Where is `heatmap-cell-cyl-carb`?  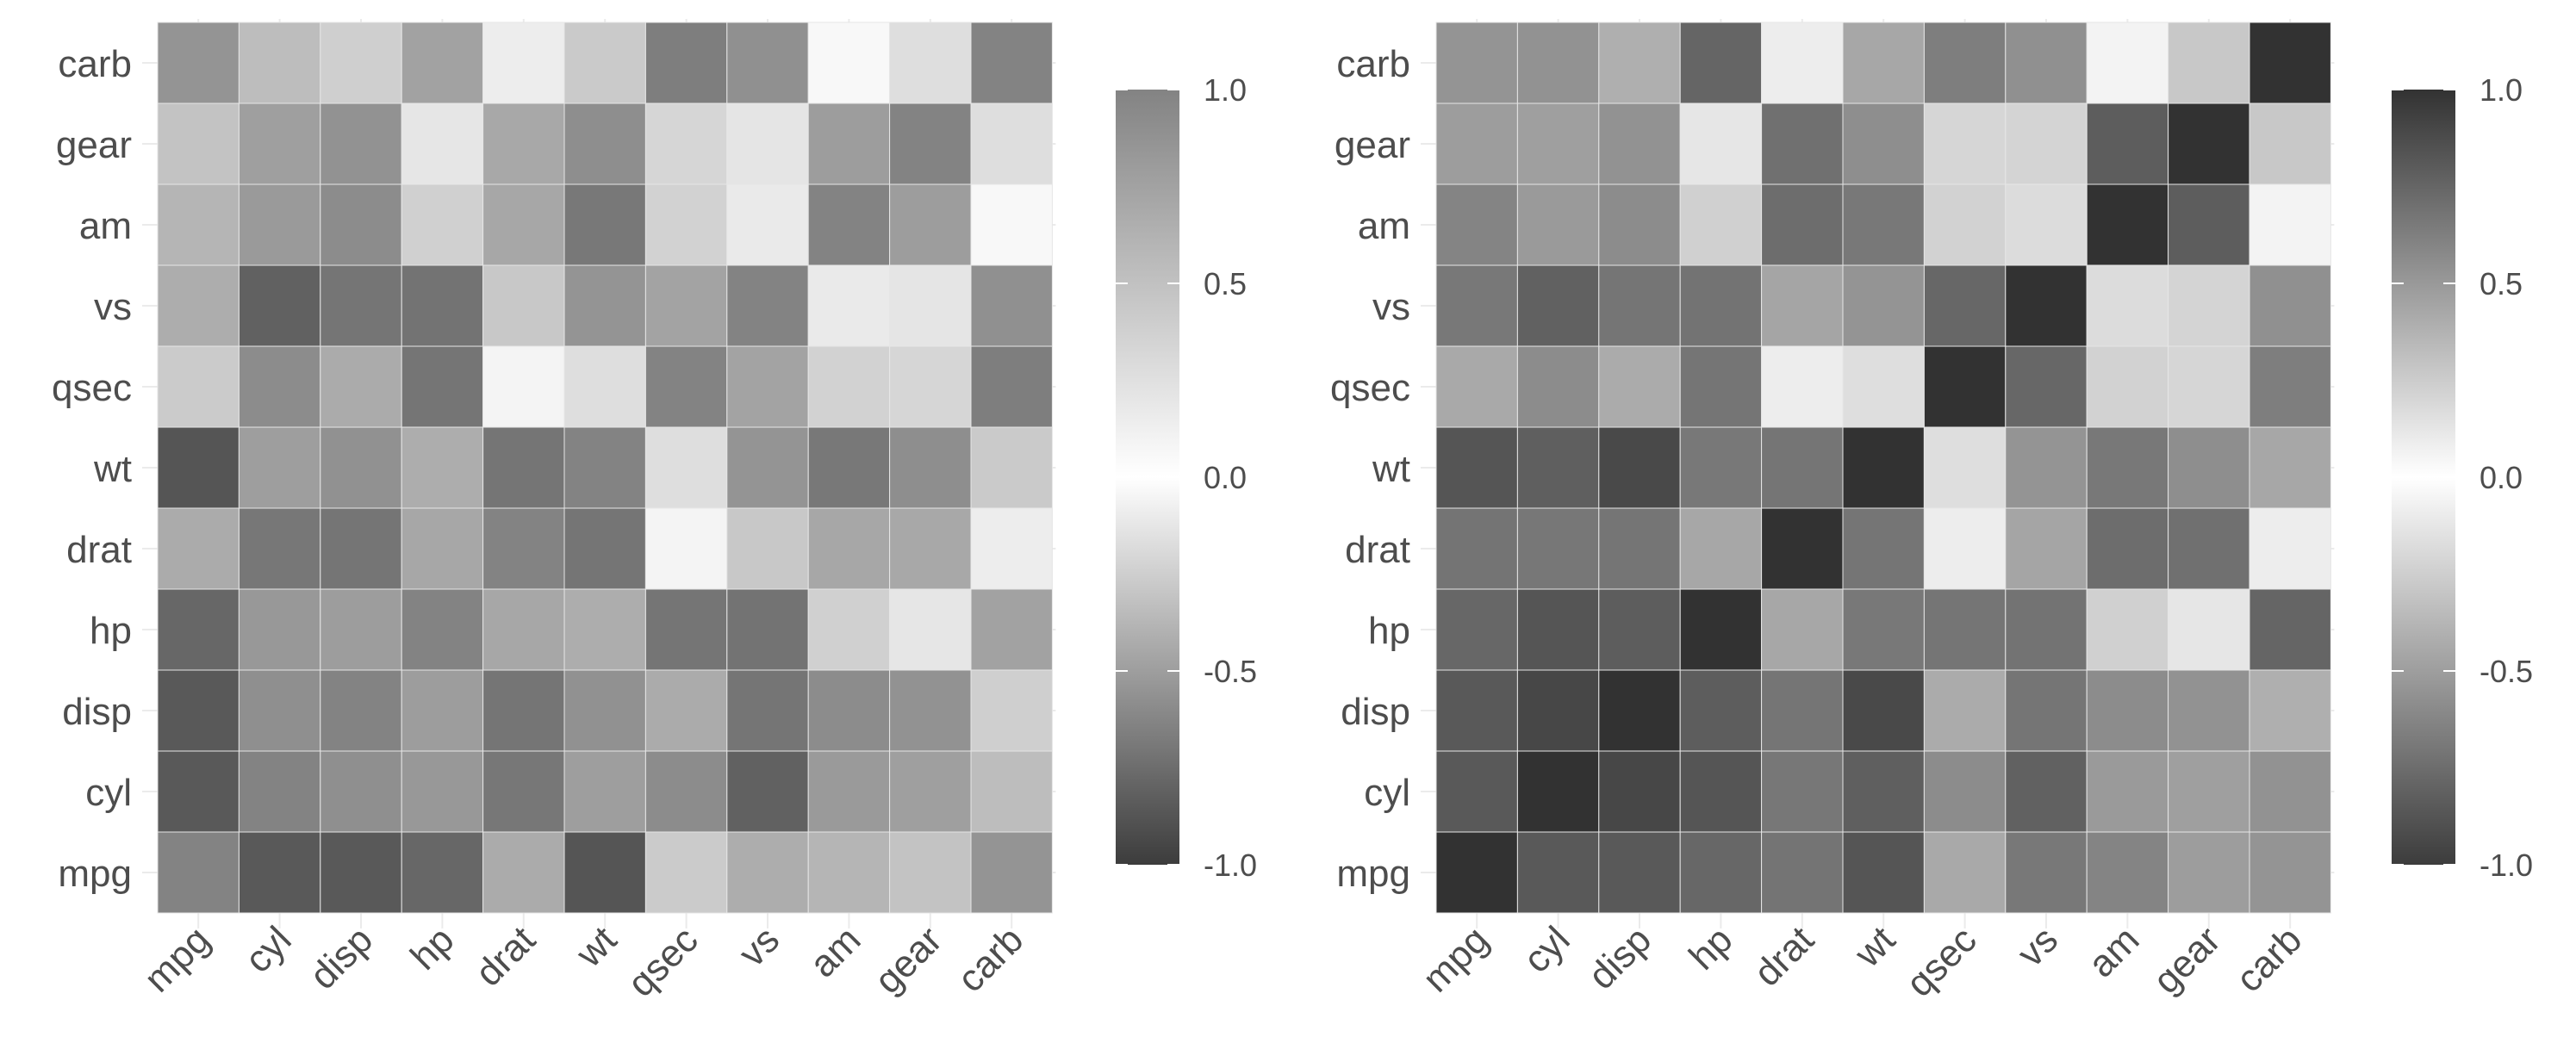
heatmap-cell-cyl-carb is located at coordinates (1011, 791).